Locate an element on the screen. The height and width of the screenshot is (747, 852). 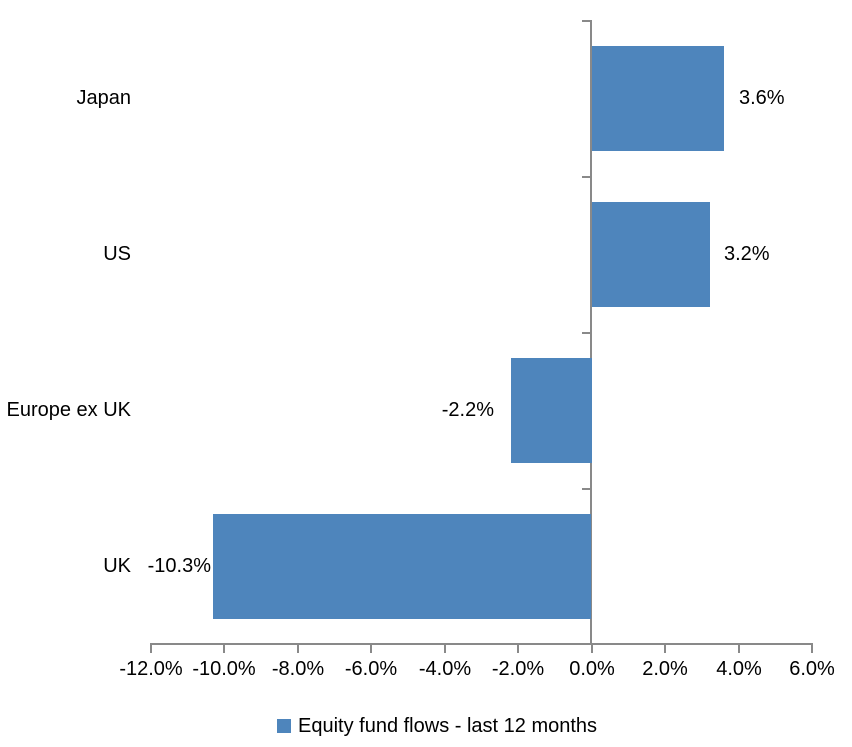
x-axis-tick-label: -2.0% is located at coordinates (518, 669).